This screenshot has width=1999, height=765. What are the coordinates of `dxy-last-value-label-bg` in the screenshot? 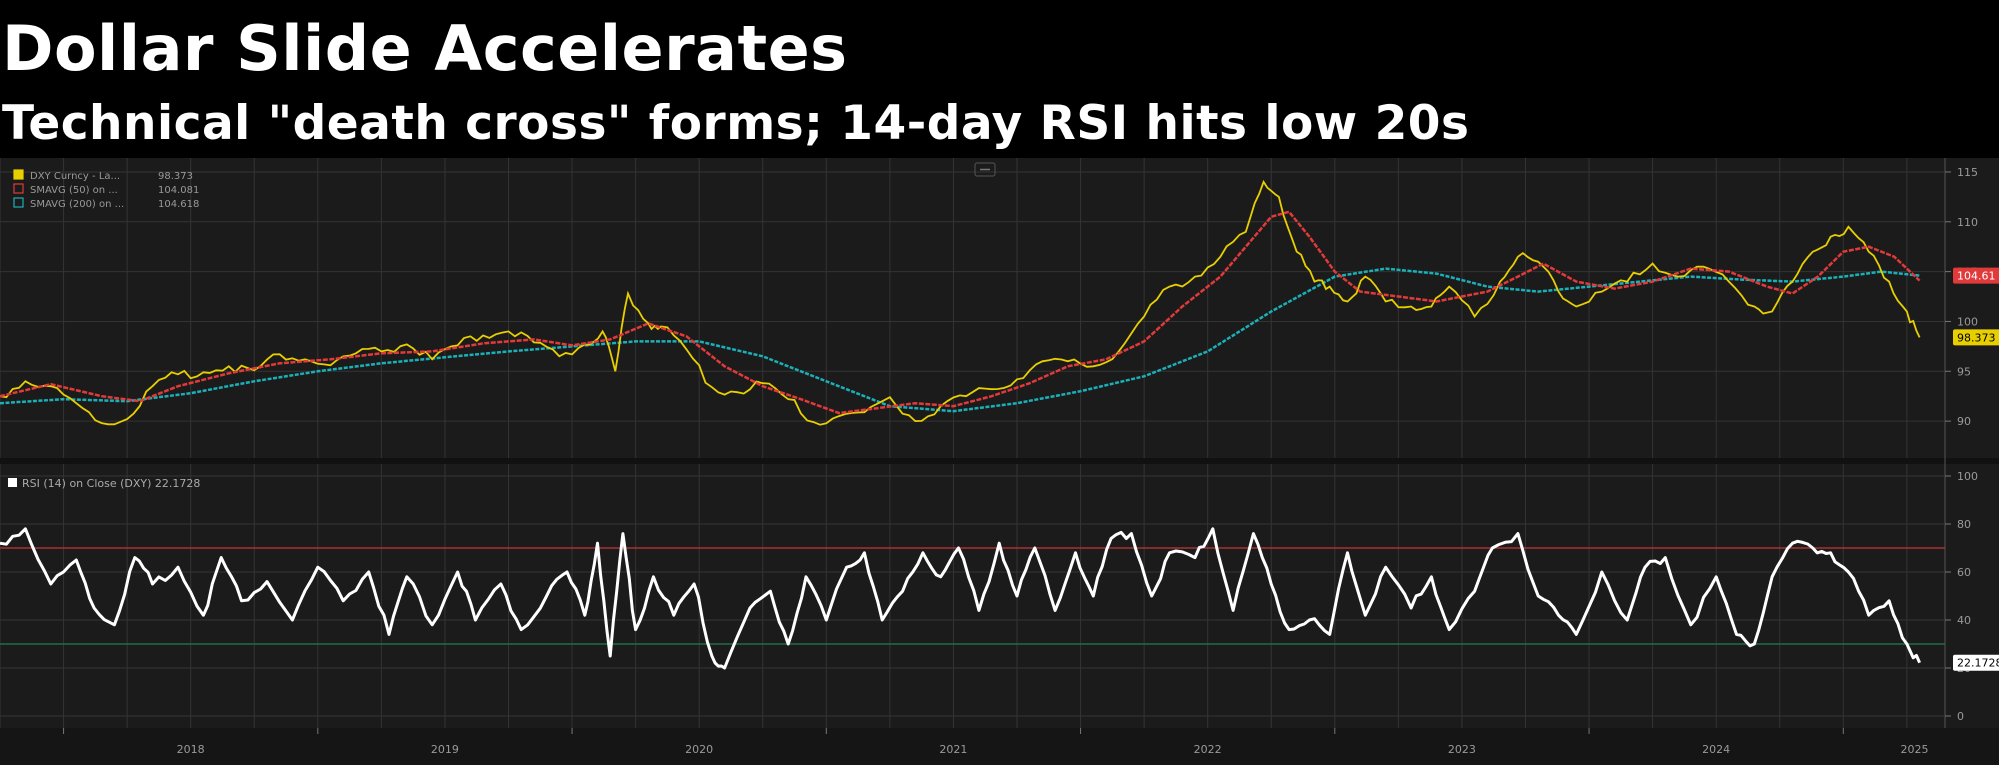 It's located at (1976, 337).